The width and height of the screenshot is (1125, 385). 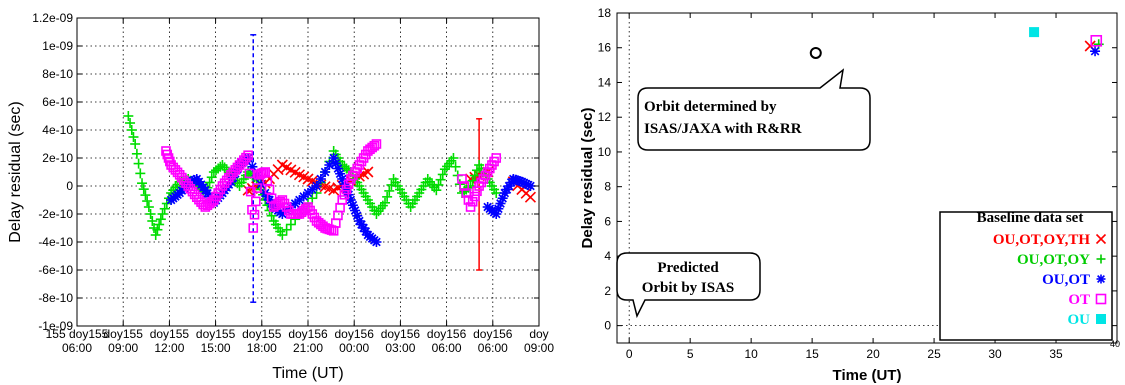 I want to click on left-ytick-label: -8e-10, so click(x=55, y=298).